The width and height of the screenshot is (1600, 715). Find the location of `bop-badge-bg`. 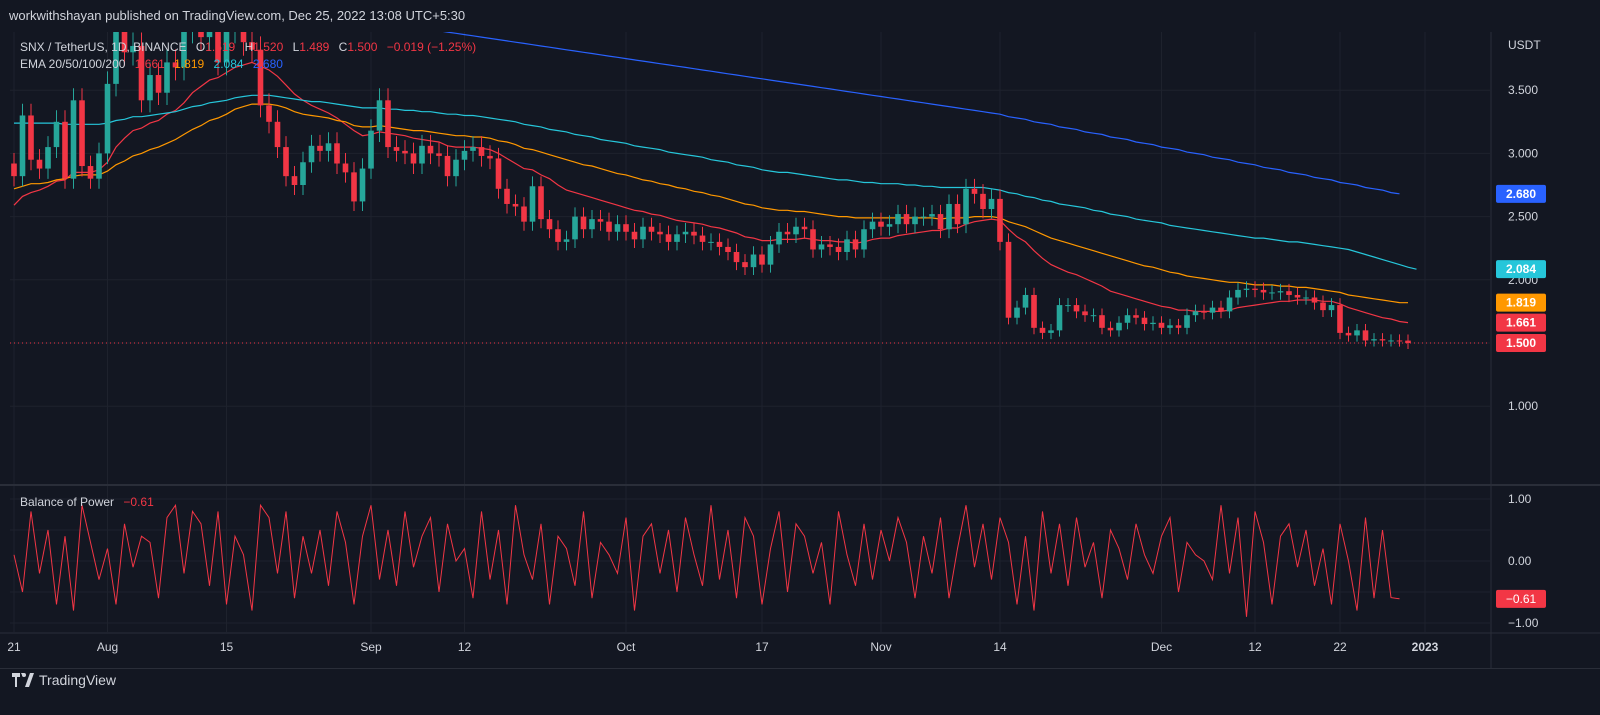

bop-badge-bg is located at coordinates (1521, 598).